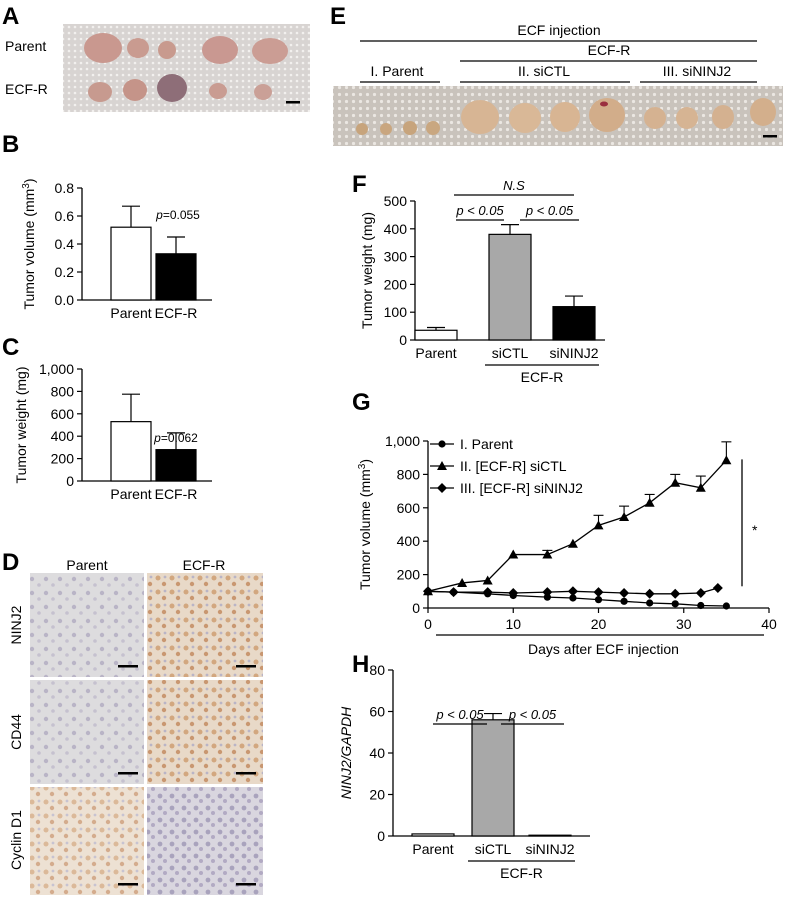 Image resolution: width=785 pixels, height=898 pixels. What do you see at coordinates (542, 377) in the screenshot?
I see `group-label: ECF-R` at bounding box center [542, 377].